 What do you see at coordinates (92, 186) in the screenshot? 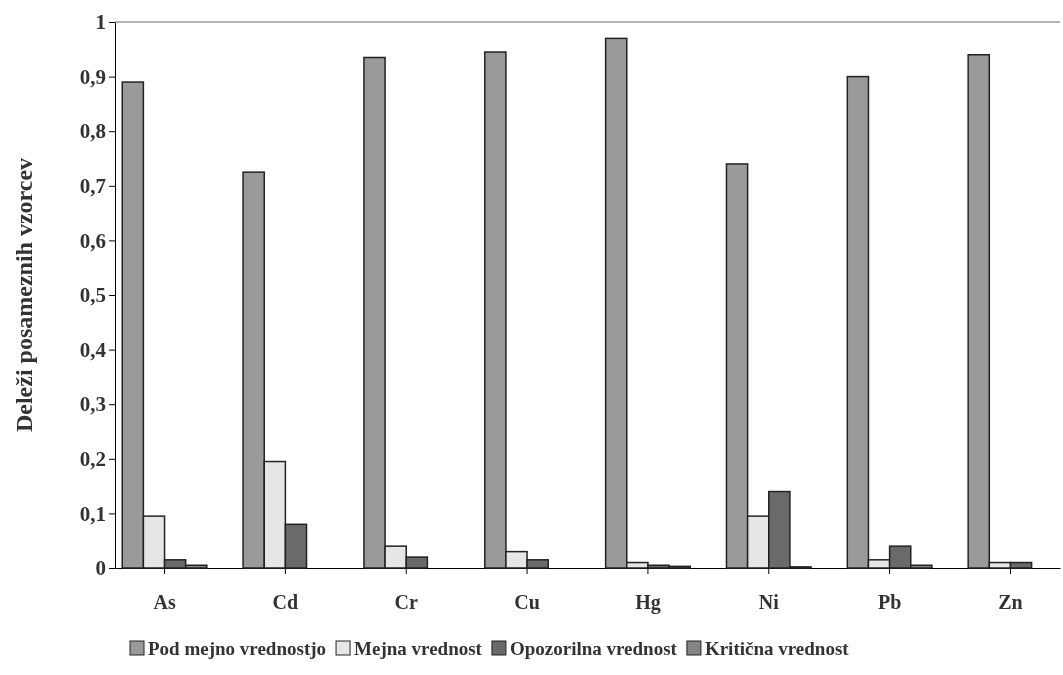
I see `y-tick-label: 0,7` at bounding box center [92, 186].